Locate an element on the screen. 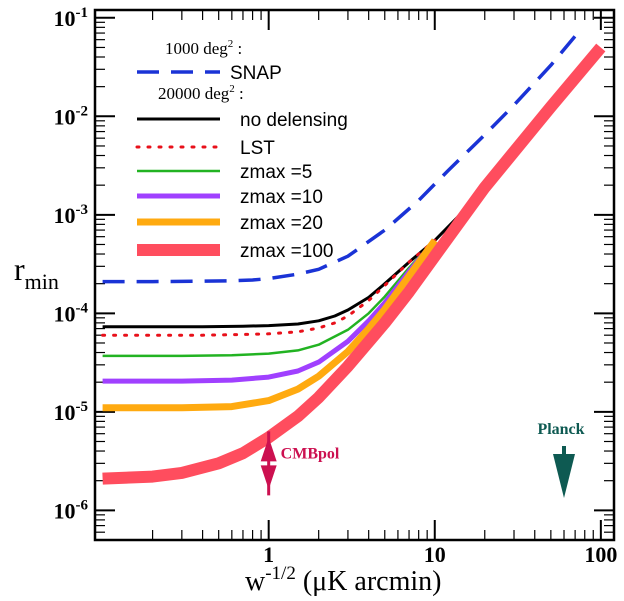 The height and width of the screenshot is (601, 624). x-tick-label: 10 is located at coordinates (435, 554).